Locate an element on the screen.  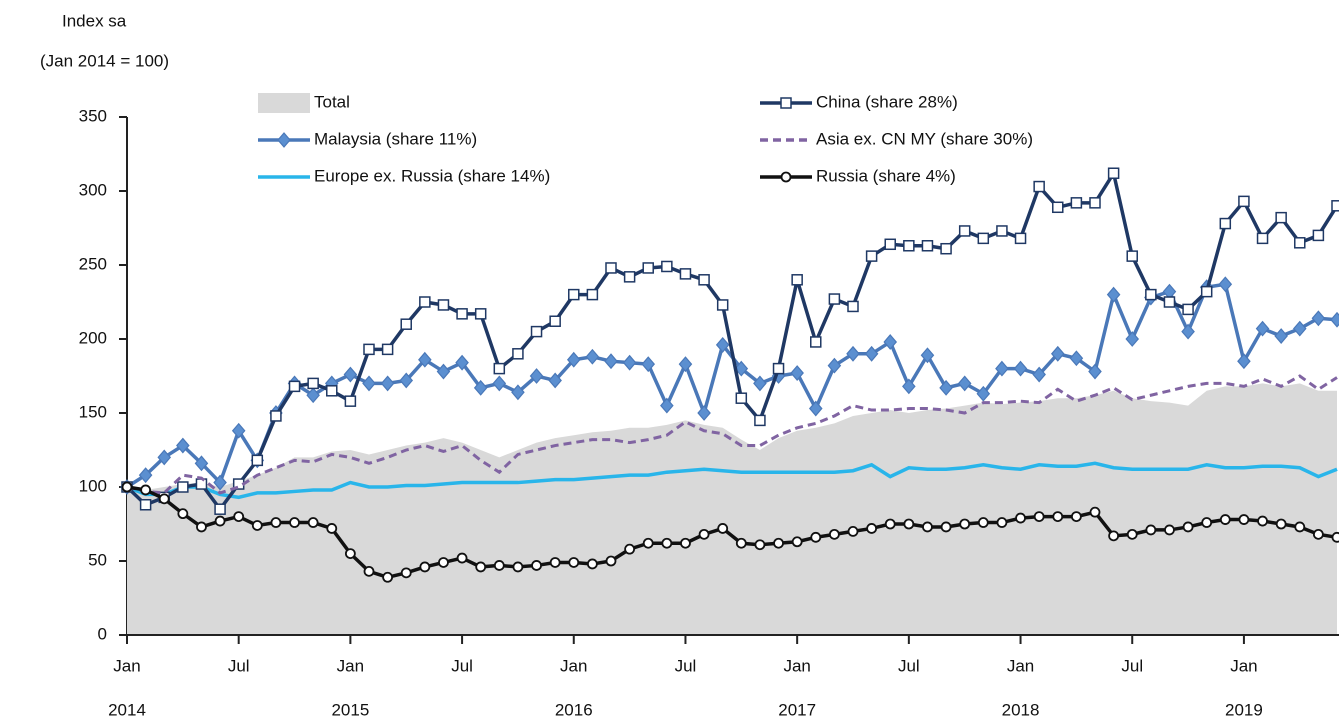
legend-item: Asia ex. CN MY (share 30%) is located at coordinates (896, 138).